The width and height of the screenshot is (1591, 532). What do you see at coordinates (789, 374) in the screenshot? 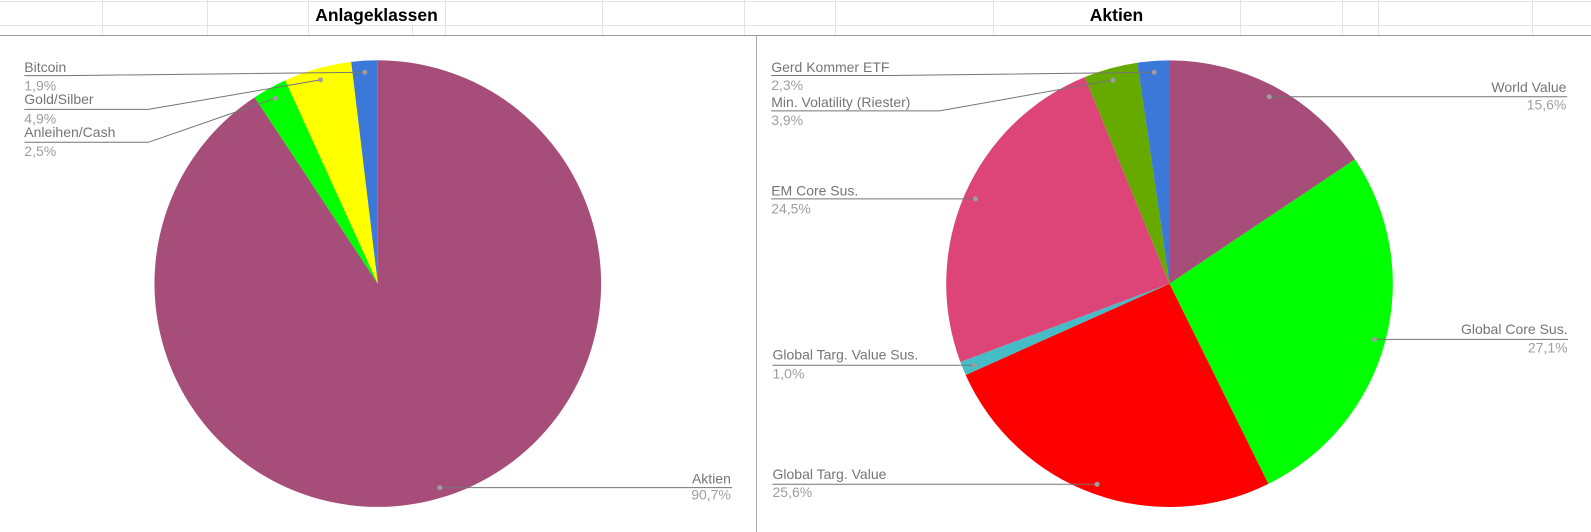
I see `svg-text: 1,0%` at bounding box center [789, 374].